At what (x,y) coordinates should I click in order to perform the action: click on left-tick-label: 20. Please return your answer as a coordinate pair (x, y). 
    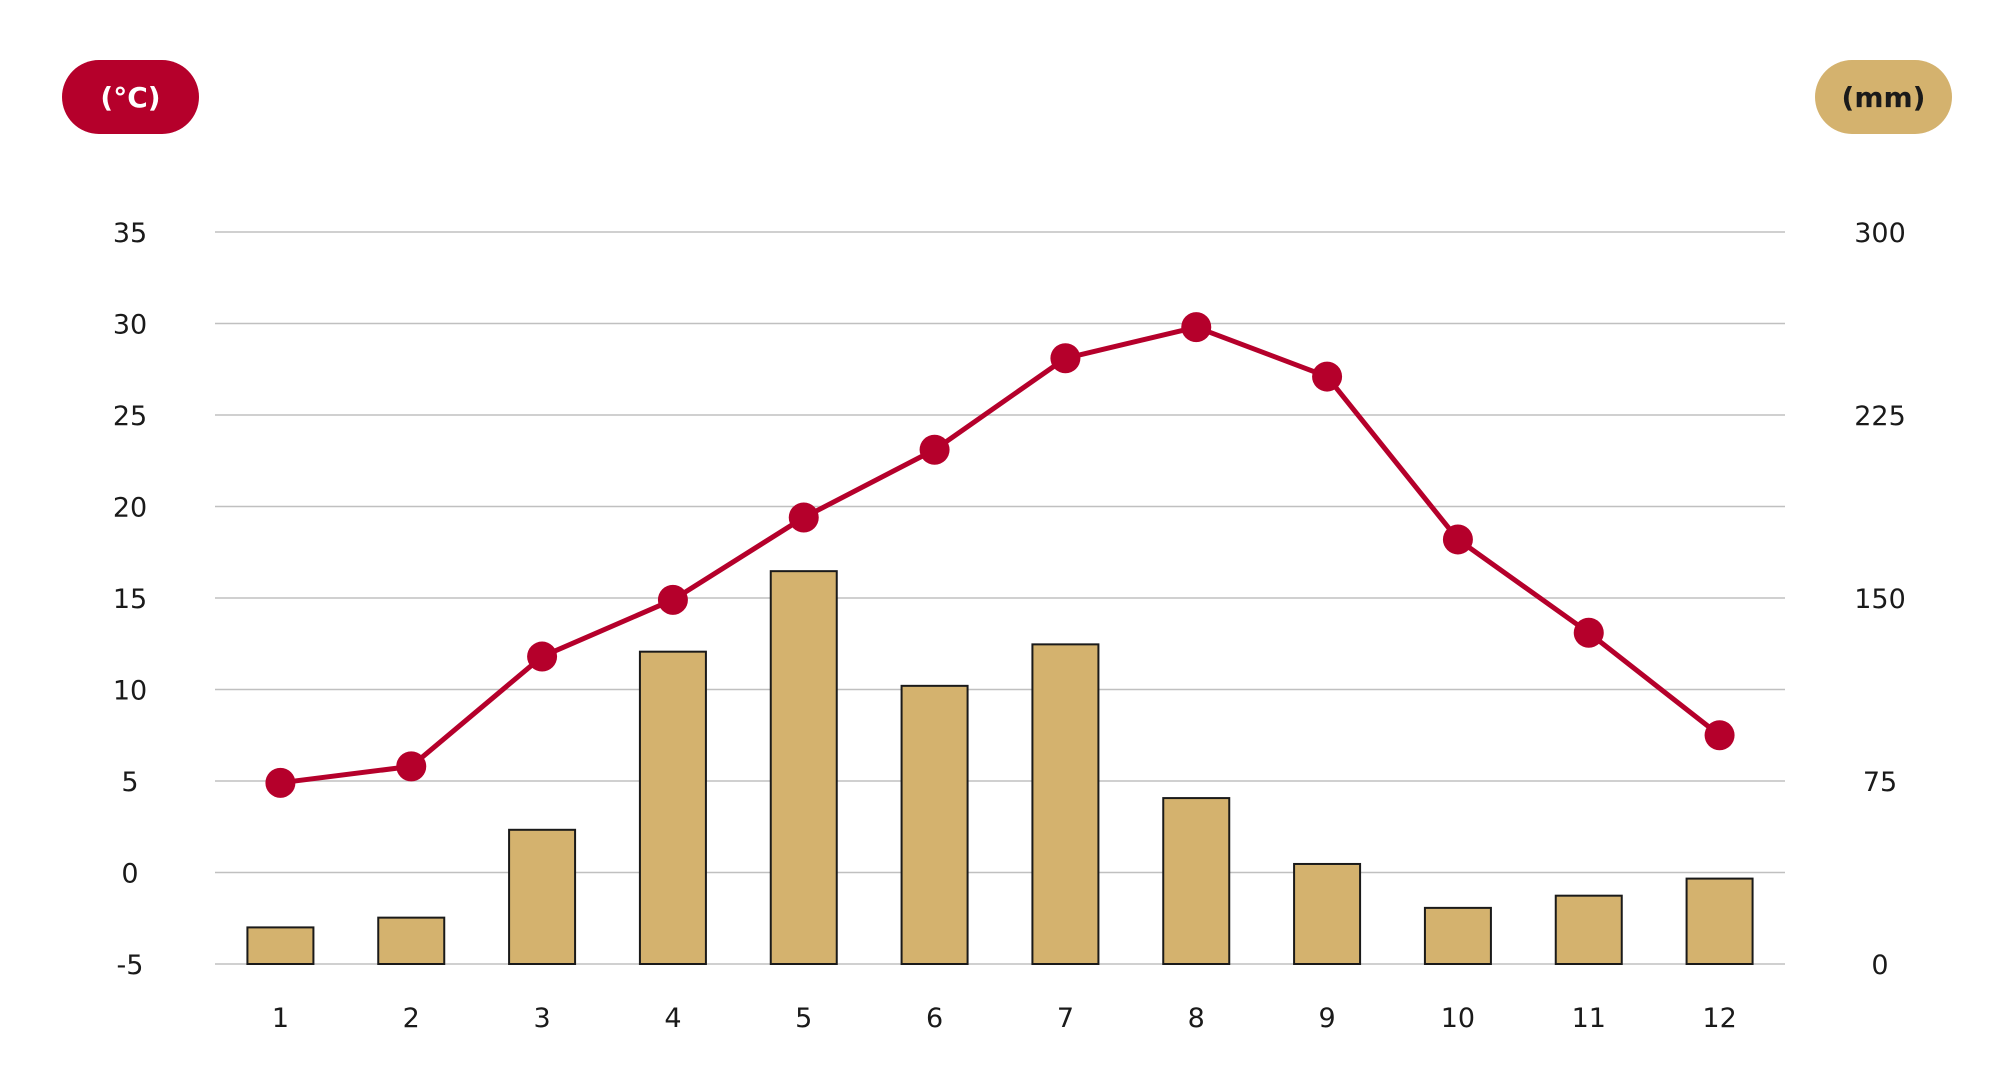
    Looking at the image, I should click on (130, 508).